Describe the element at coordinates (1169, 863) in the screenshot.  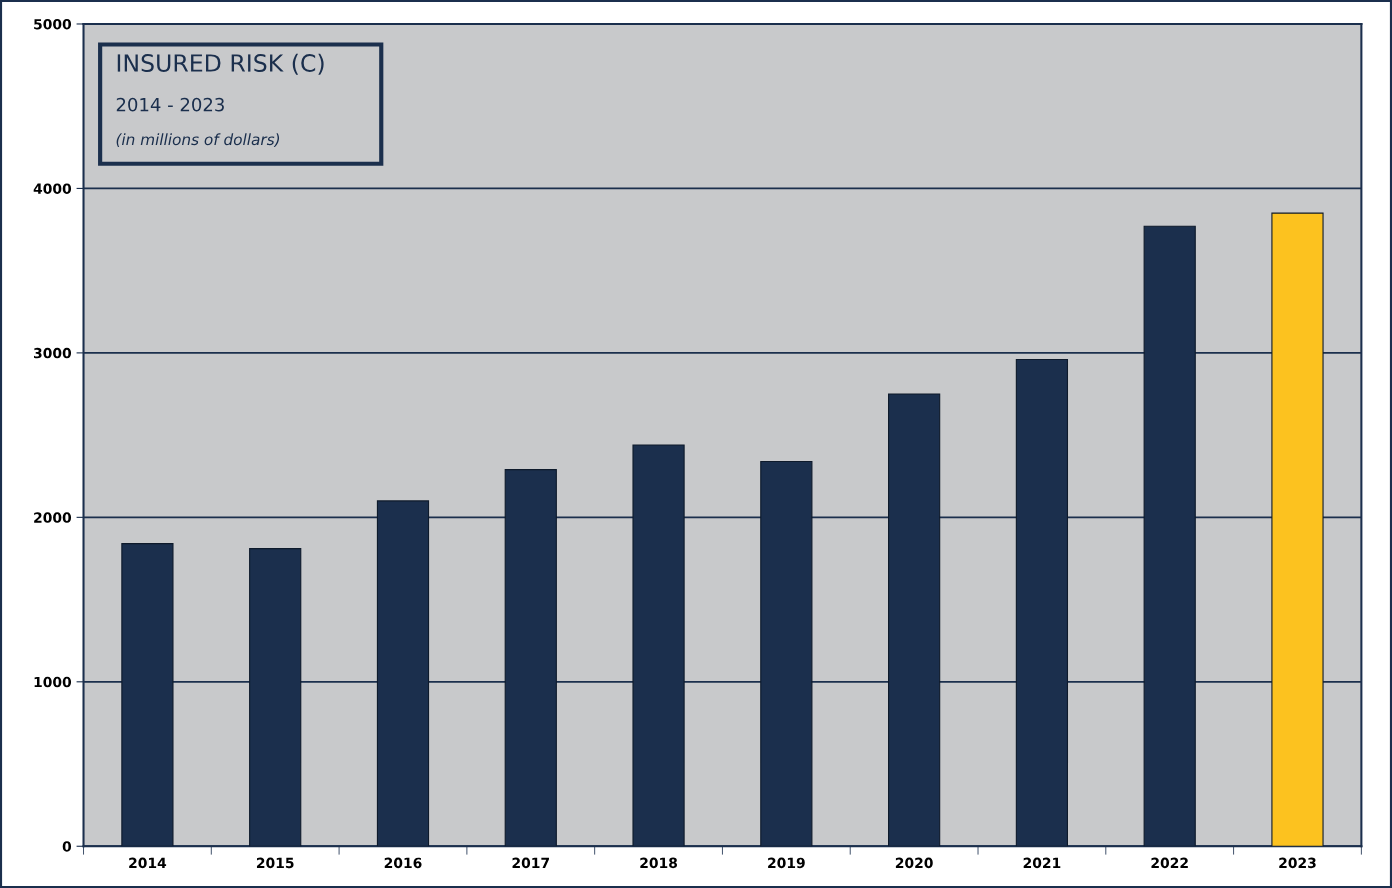
I see `x-tick-label: 2022` at that location.